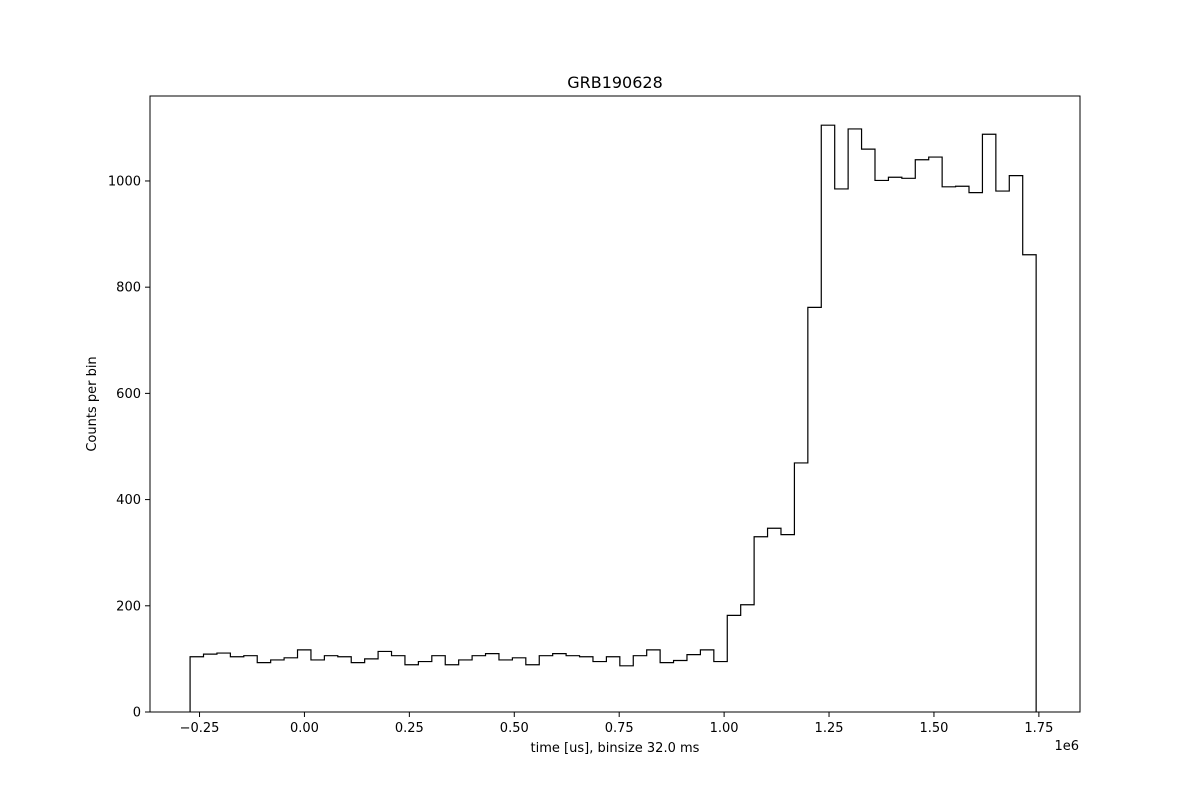  Describe the element at coordinates (92, 403) in the screenshot. I see `y-axis-label: Counts per bin` at that location.